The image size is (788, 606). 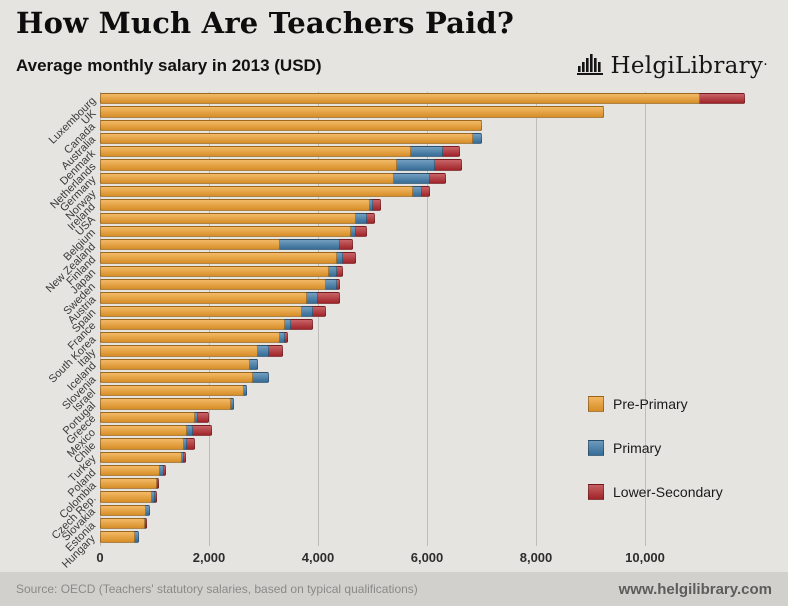 I want to click on bar-row: Netherlands, so click(x=401, y=184).